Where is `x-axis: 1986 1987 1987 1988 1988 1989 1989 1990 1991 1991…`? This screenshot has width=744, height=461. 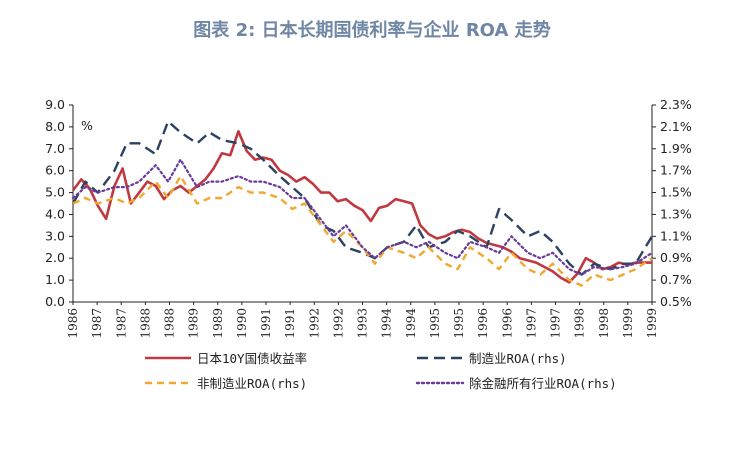 x-axis: 1986 1987 1987 1988 1988 1989 1989 1990 1991 1991… is located at coordinates (362, 320).